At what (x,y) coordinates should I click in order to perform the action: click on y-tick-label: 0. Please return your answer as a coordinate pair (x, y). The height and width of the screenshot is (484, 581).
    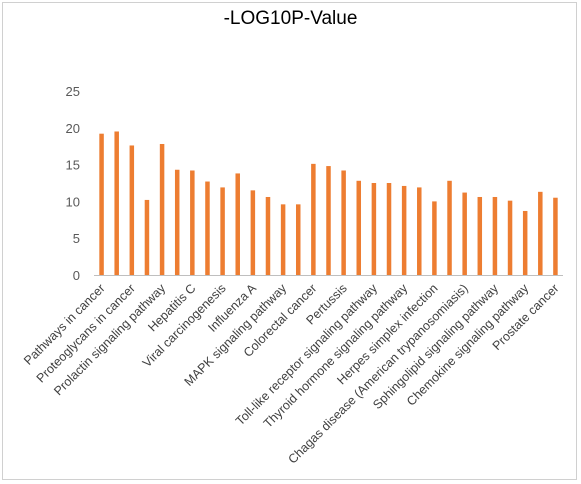
    Looking at the image, I should click on (76, 275).